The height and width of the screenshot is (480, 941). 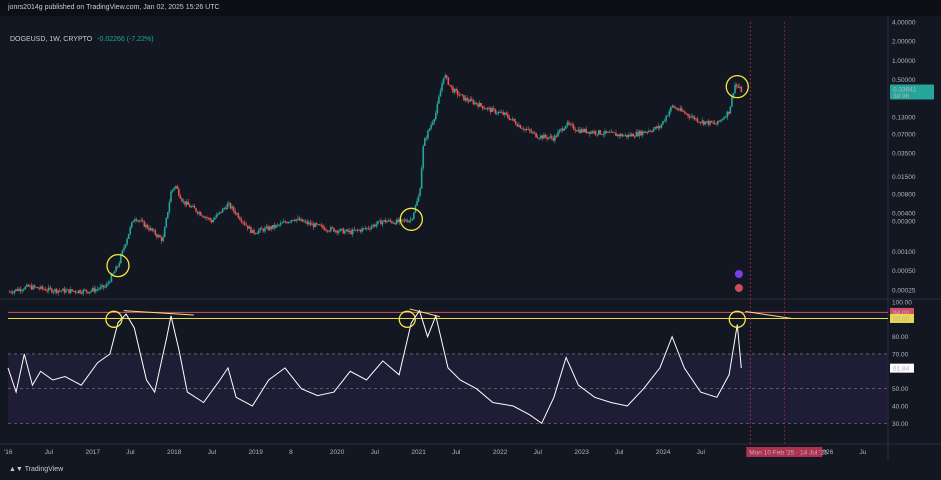 What do you see at coordinates (337, 452) in the screenshot?
I see `time-tick-label: 2020` at bounding box center [337, 452].